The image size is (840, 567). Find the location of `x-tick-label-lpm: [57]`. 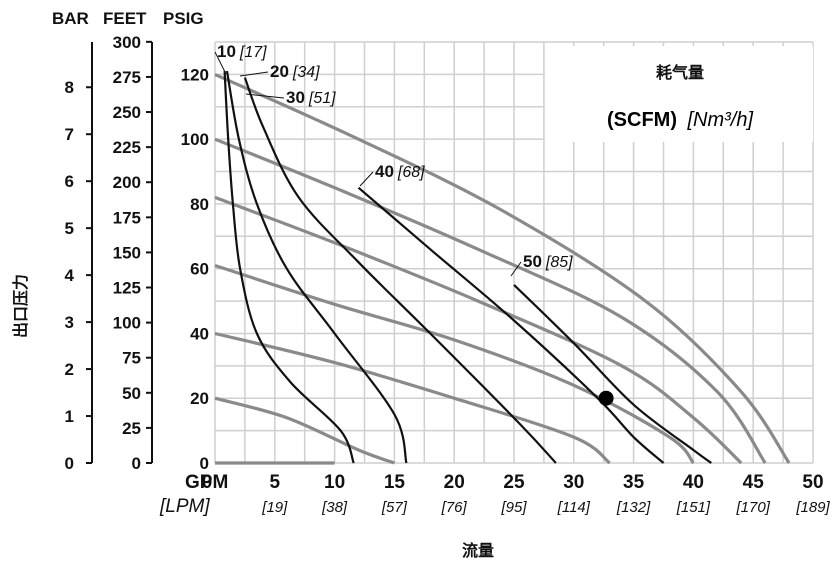

x-tick-label-lpm: [57] is located at coordinates (394, 507).